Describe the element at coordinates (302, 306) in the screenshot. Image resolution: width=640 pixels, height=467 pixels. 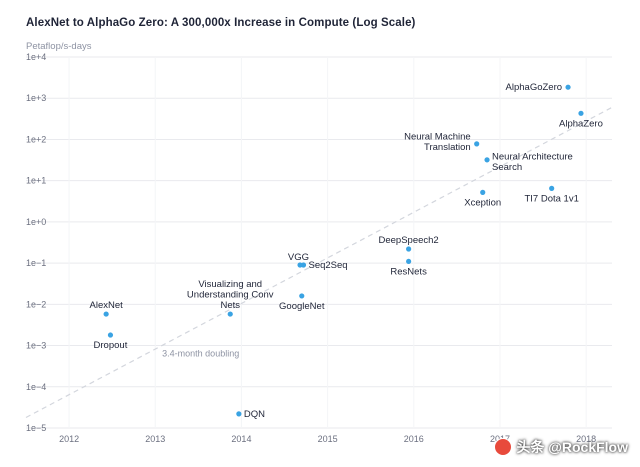
I see `data-point-label: GoogleNet` at that location.